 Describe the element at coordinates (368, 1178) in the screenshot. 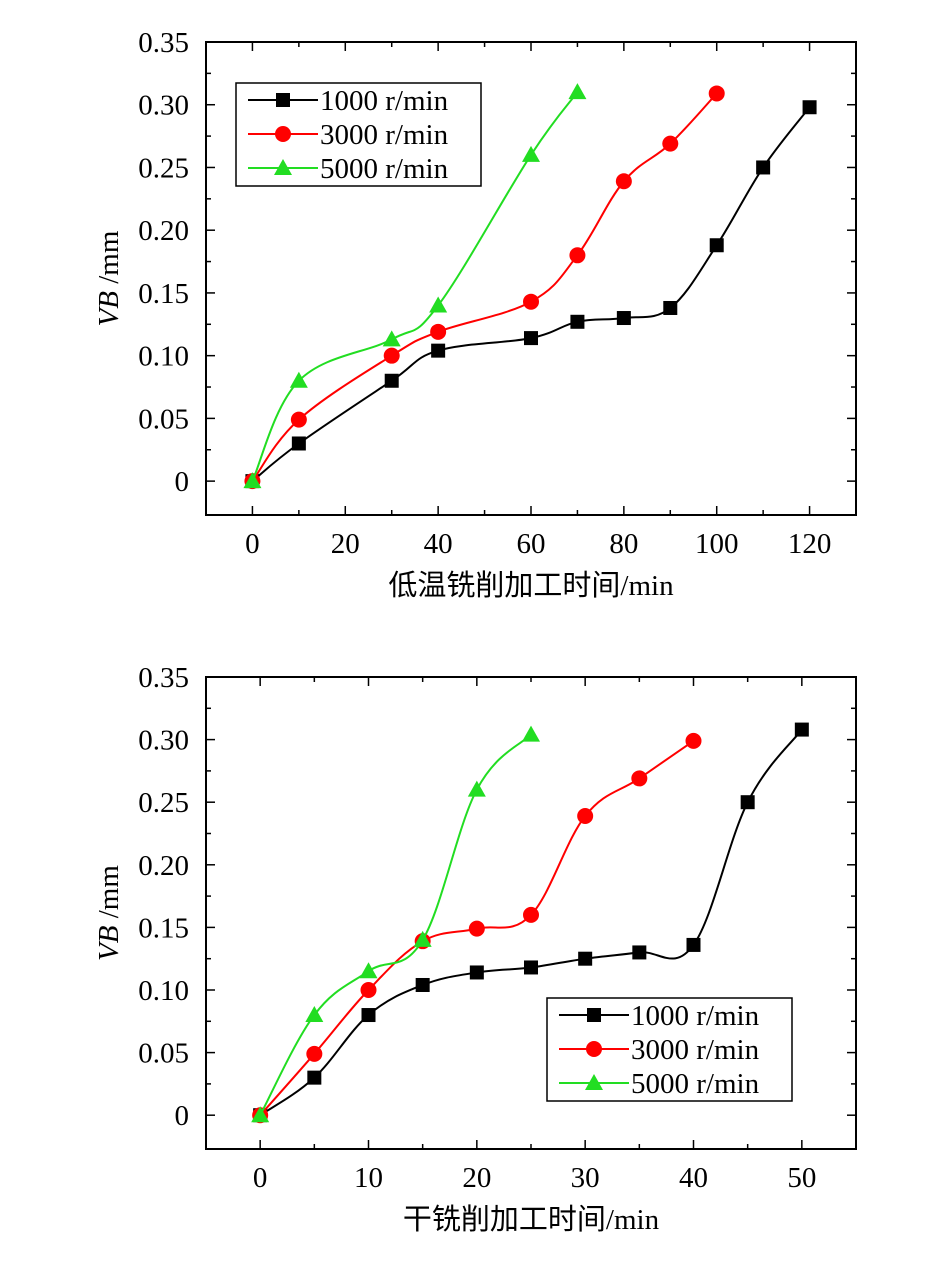

I see `x-tick-label: 10` at that location.